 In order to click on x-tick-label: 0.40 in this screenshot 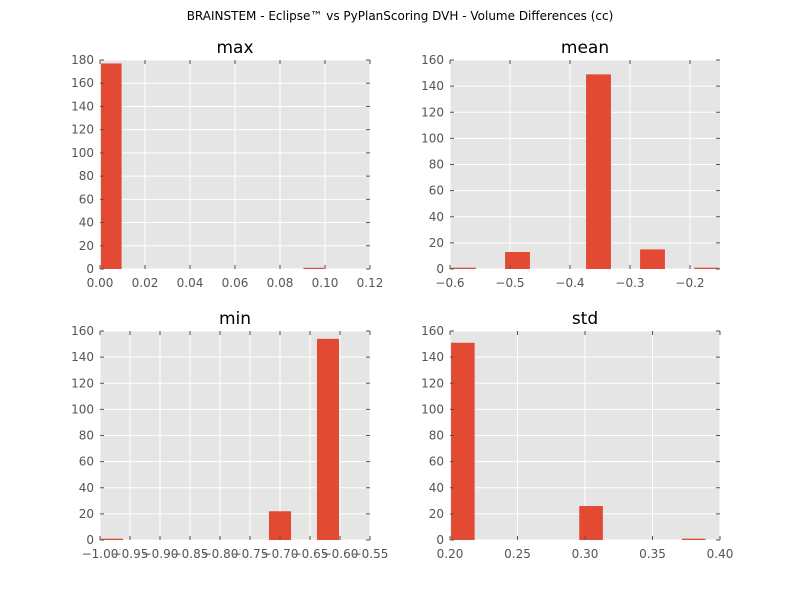, I will do `click(720, 554)`.